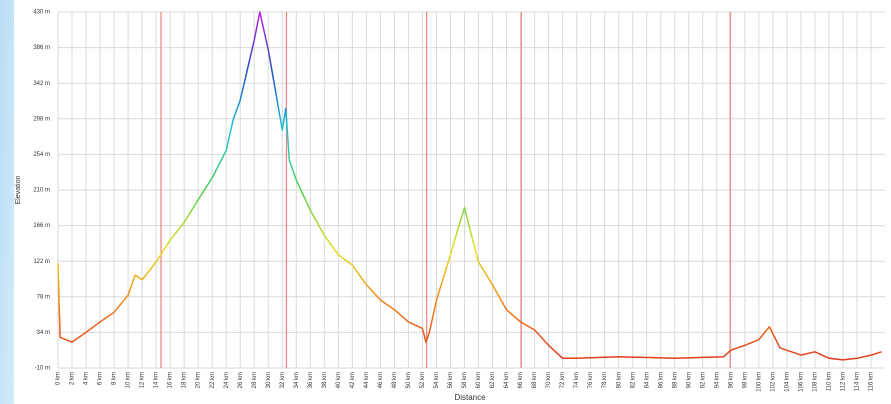 The image size is (891, 404). I want to click on x-tick-label: 2 km, so click(73, 378).